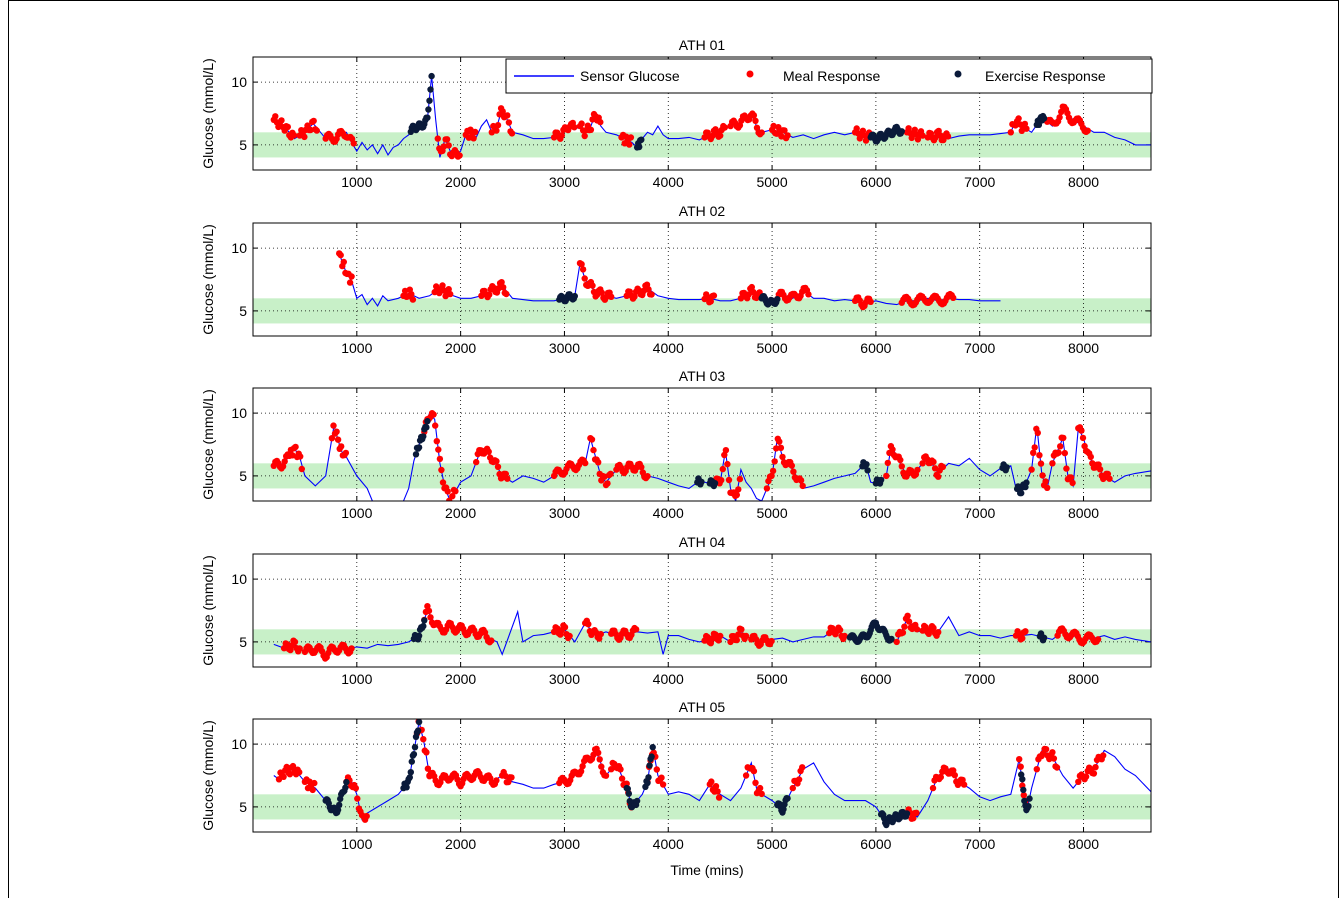 The height and width of the screenshot is (899, 1340). I want to click on x-tick-label: 4000, so click(668, 513).